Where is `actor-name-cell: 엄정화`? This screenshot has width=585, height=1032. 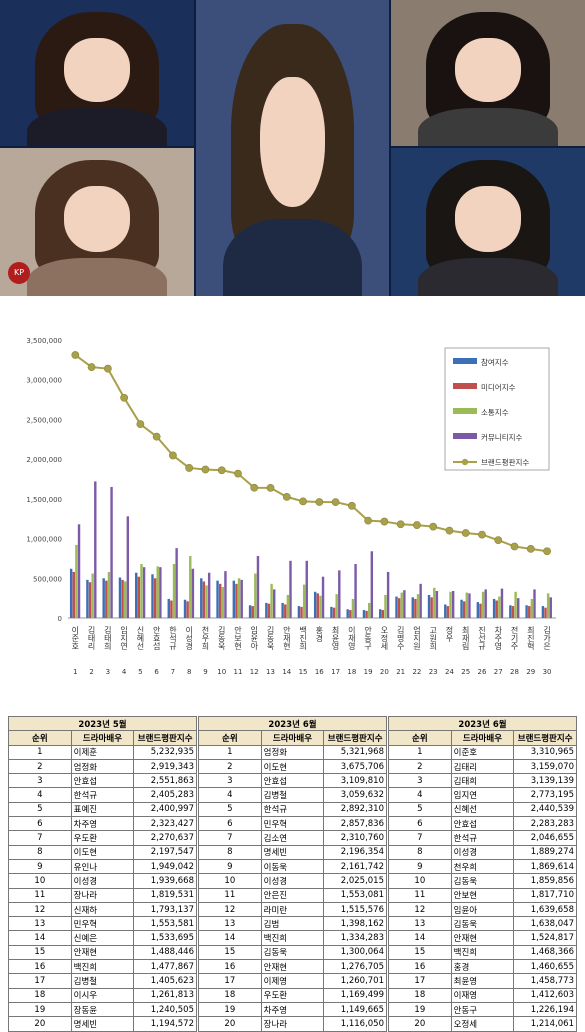
actor-name-cell: 엄정화 is located at coordinates (102, 766).